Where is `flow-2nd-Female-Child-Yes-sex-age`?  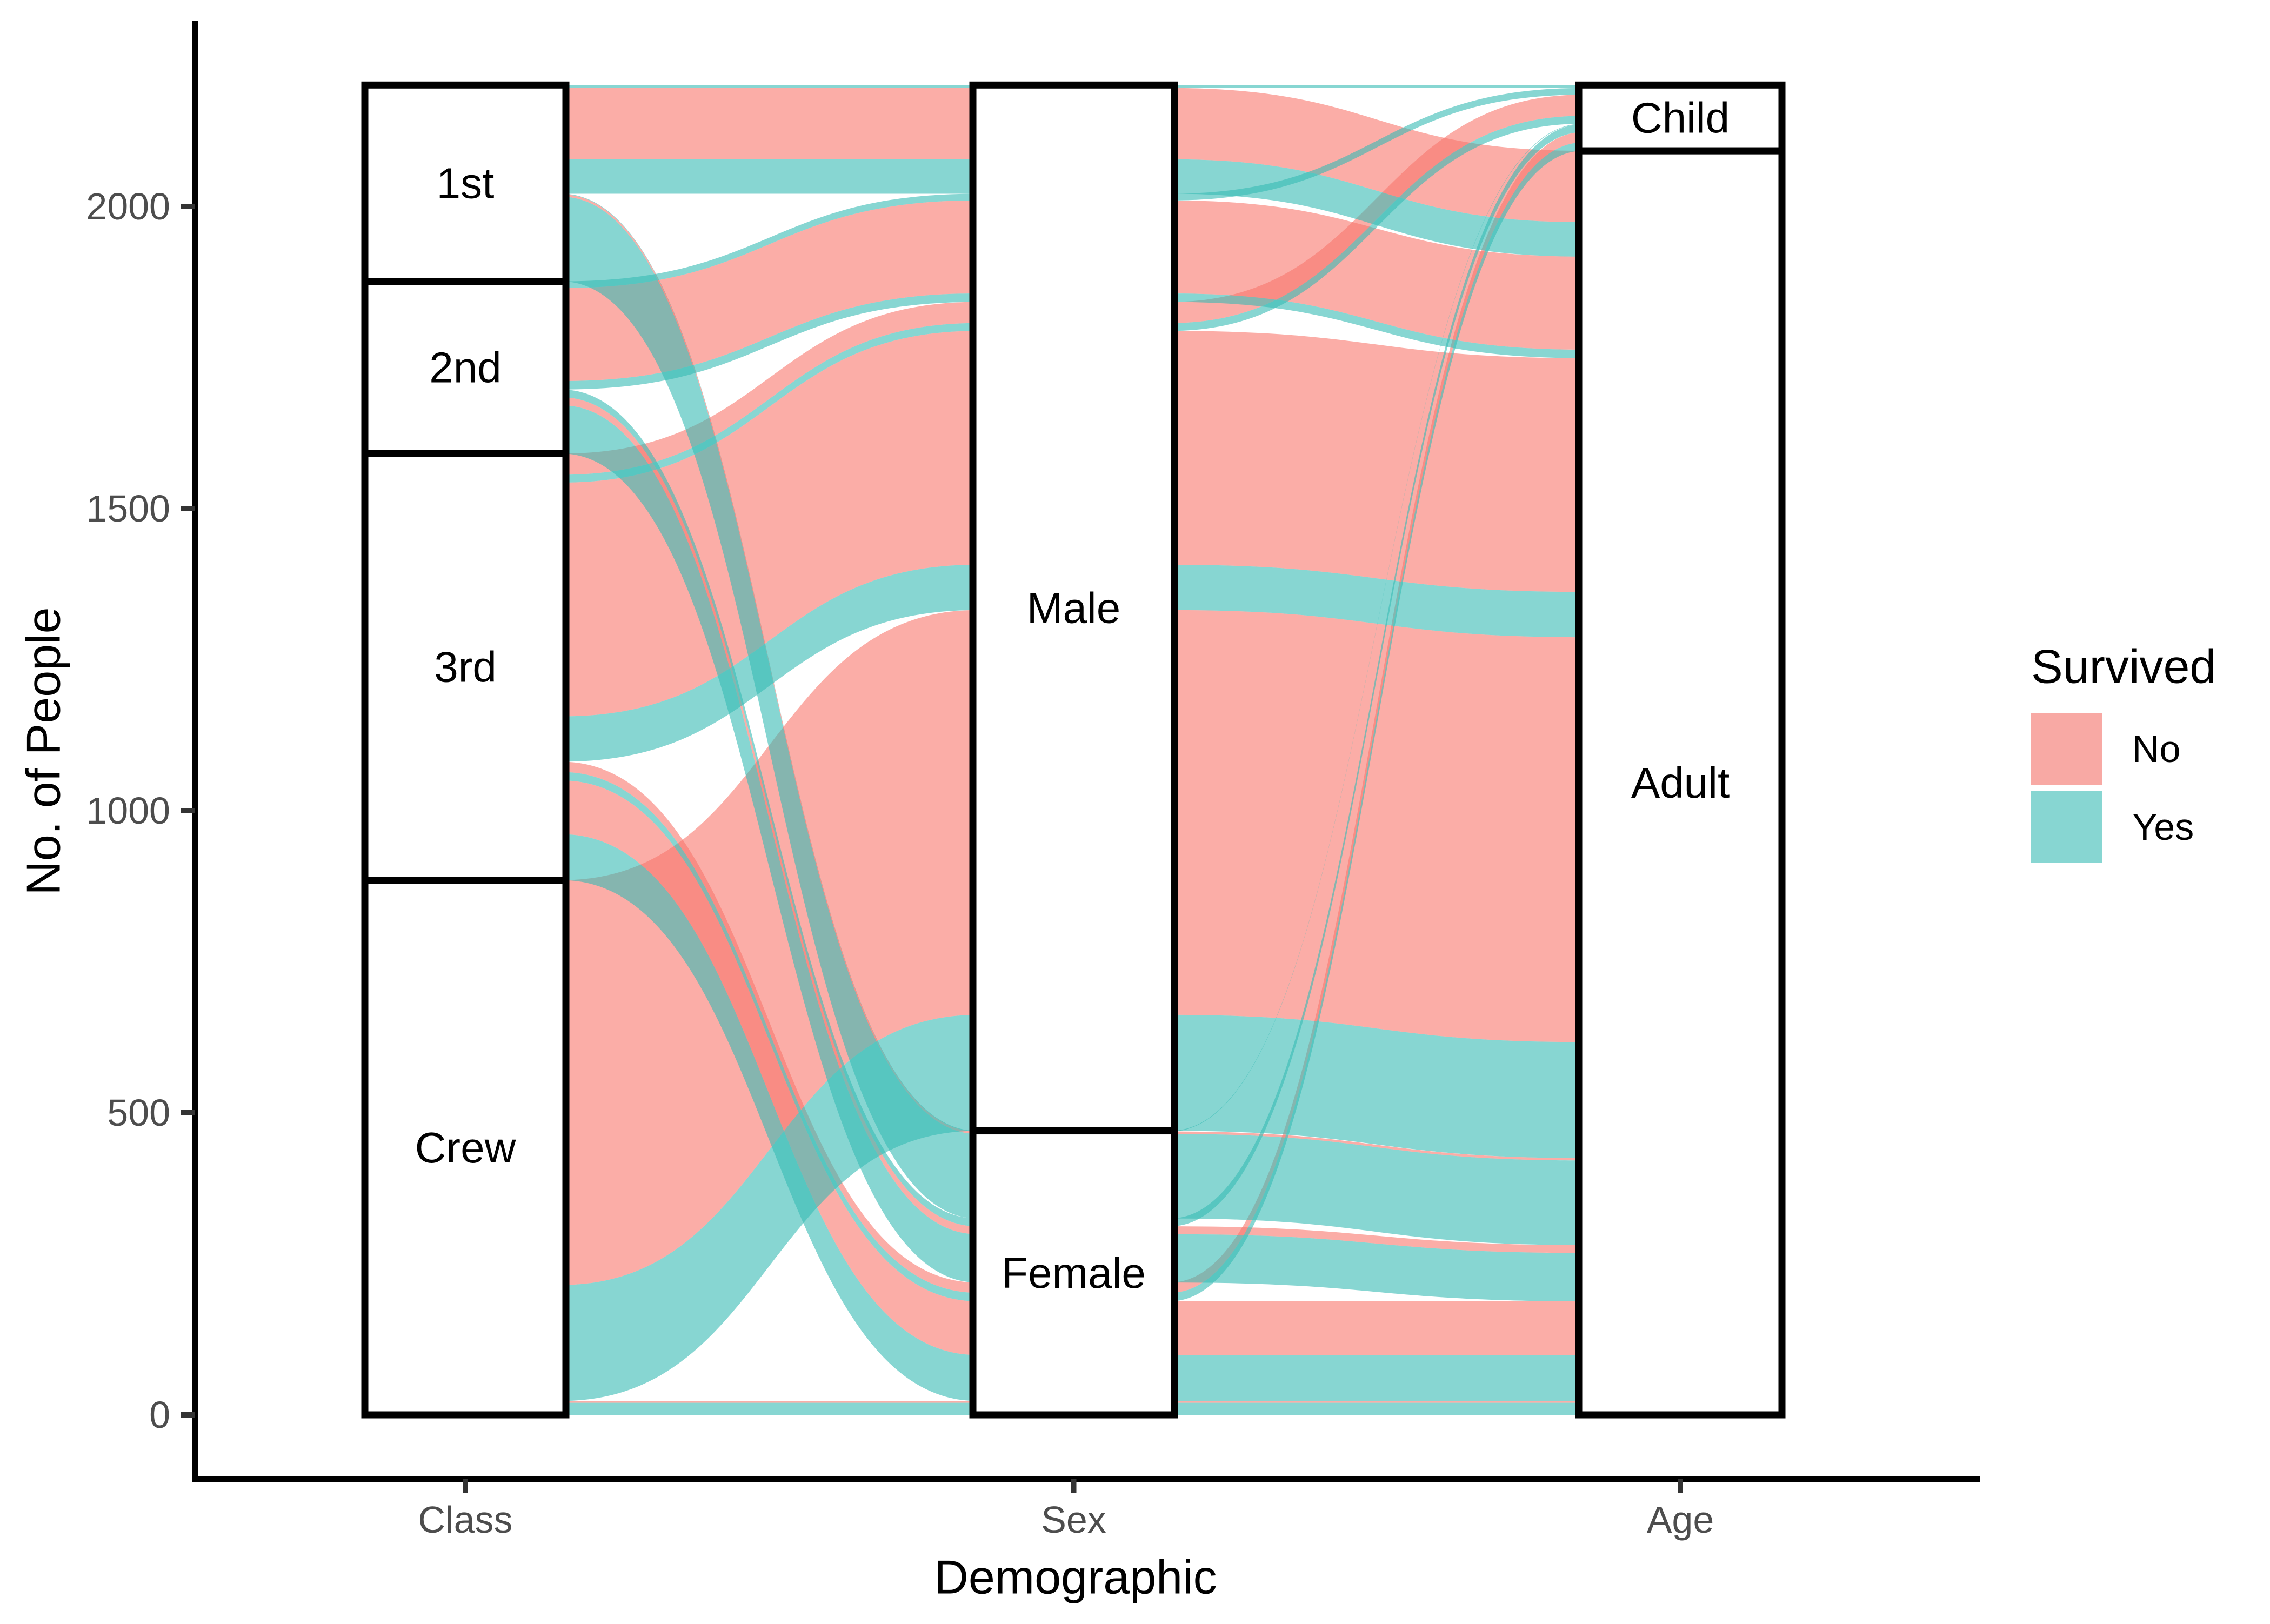 flow-2nd-Female-Child-Yes-sex-age is located at coordinates (1376, 675).